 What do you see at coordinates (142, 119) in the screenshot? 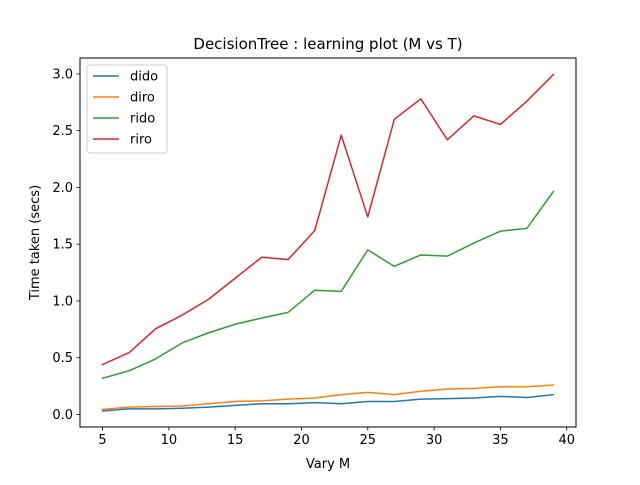
I see `legend-label-rido: rido` at bounding box center [142, 119].